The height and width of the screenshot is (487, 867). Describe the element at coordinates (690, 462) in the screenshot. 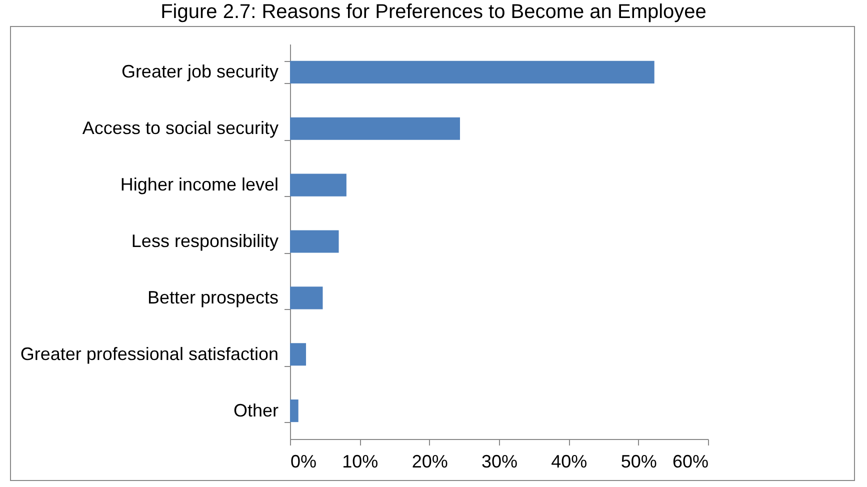

I see `x-tick-label: 60%` at that location.